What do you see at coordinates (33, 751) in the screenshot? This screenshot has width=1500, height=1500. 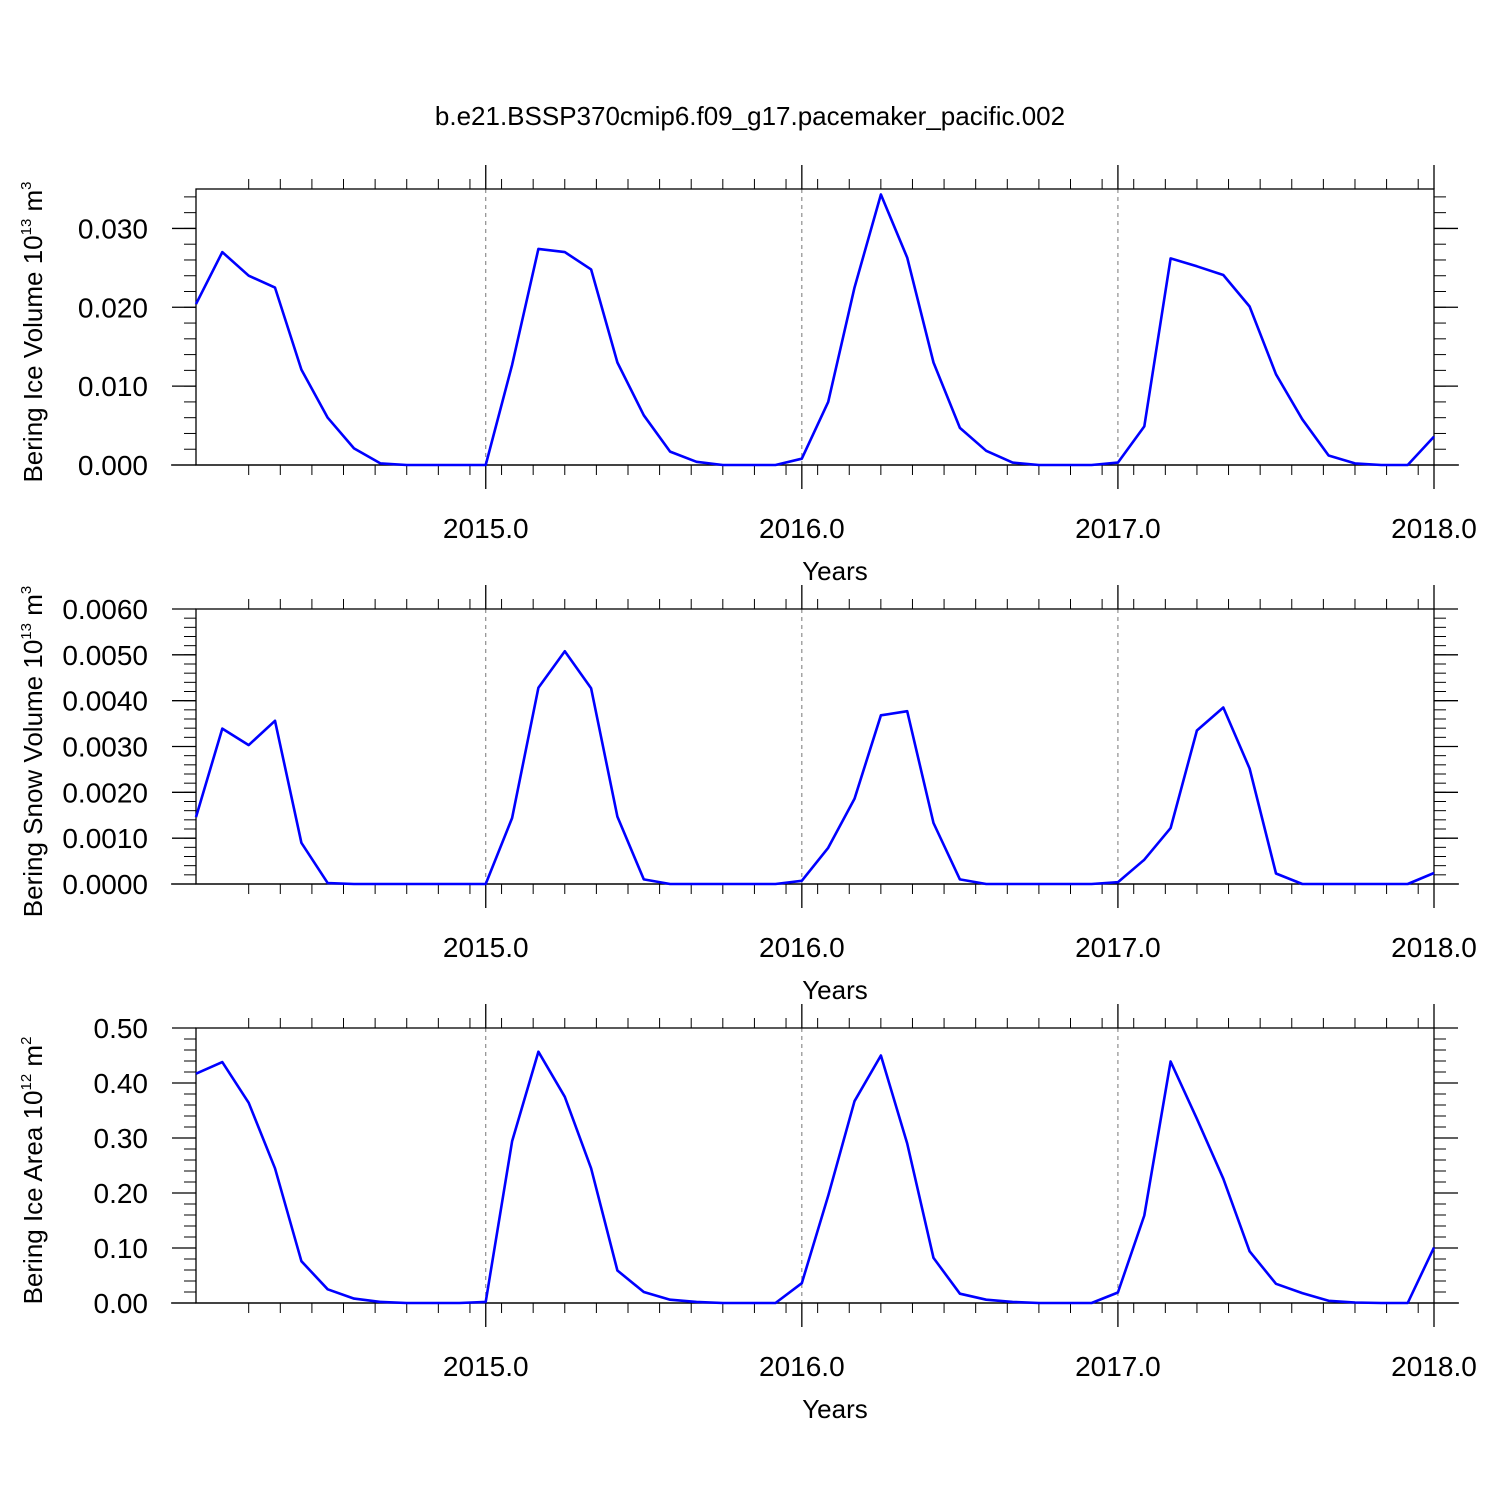 I see `y-axis-title: Bering Snow Volume 1013 m3` at bounding box center [33, 751].